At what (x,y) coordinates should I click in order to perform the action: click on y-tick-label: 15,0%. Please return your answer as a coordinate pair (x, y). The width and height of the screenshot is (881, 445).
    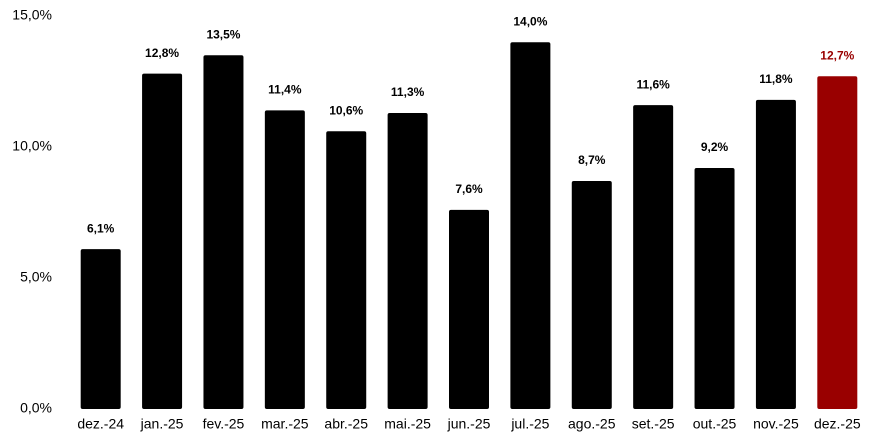
    Looking at the image, I should click on (32, 15).